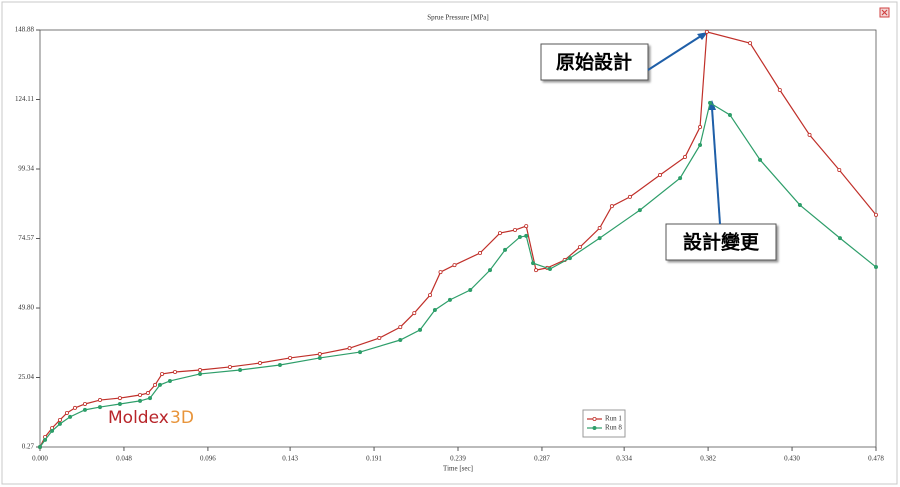 This screenshot has height=487, width=900. Describe the element at coordinates (25, 30) in the screenshot. I see `y-tick-label: 148.88` at that location.